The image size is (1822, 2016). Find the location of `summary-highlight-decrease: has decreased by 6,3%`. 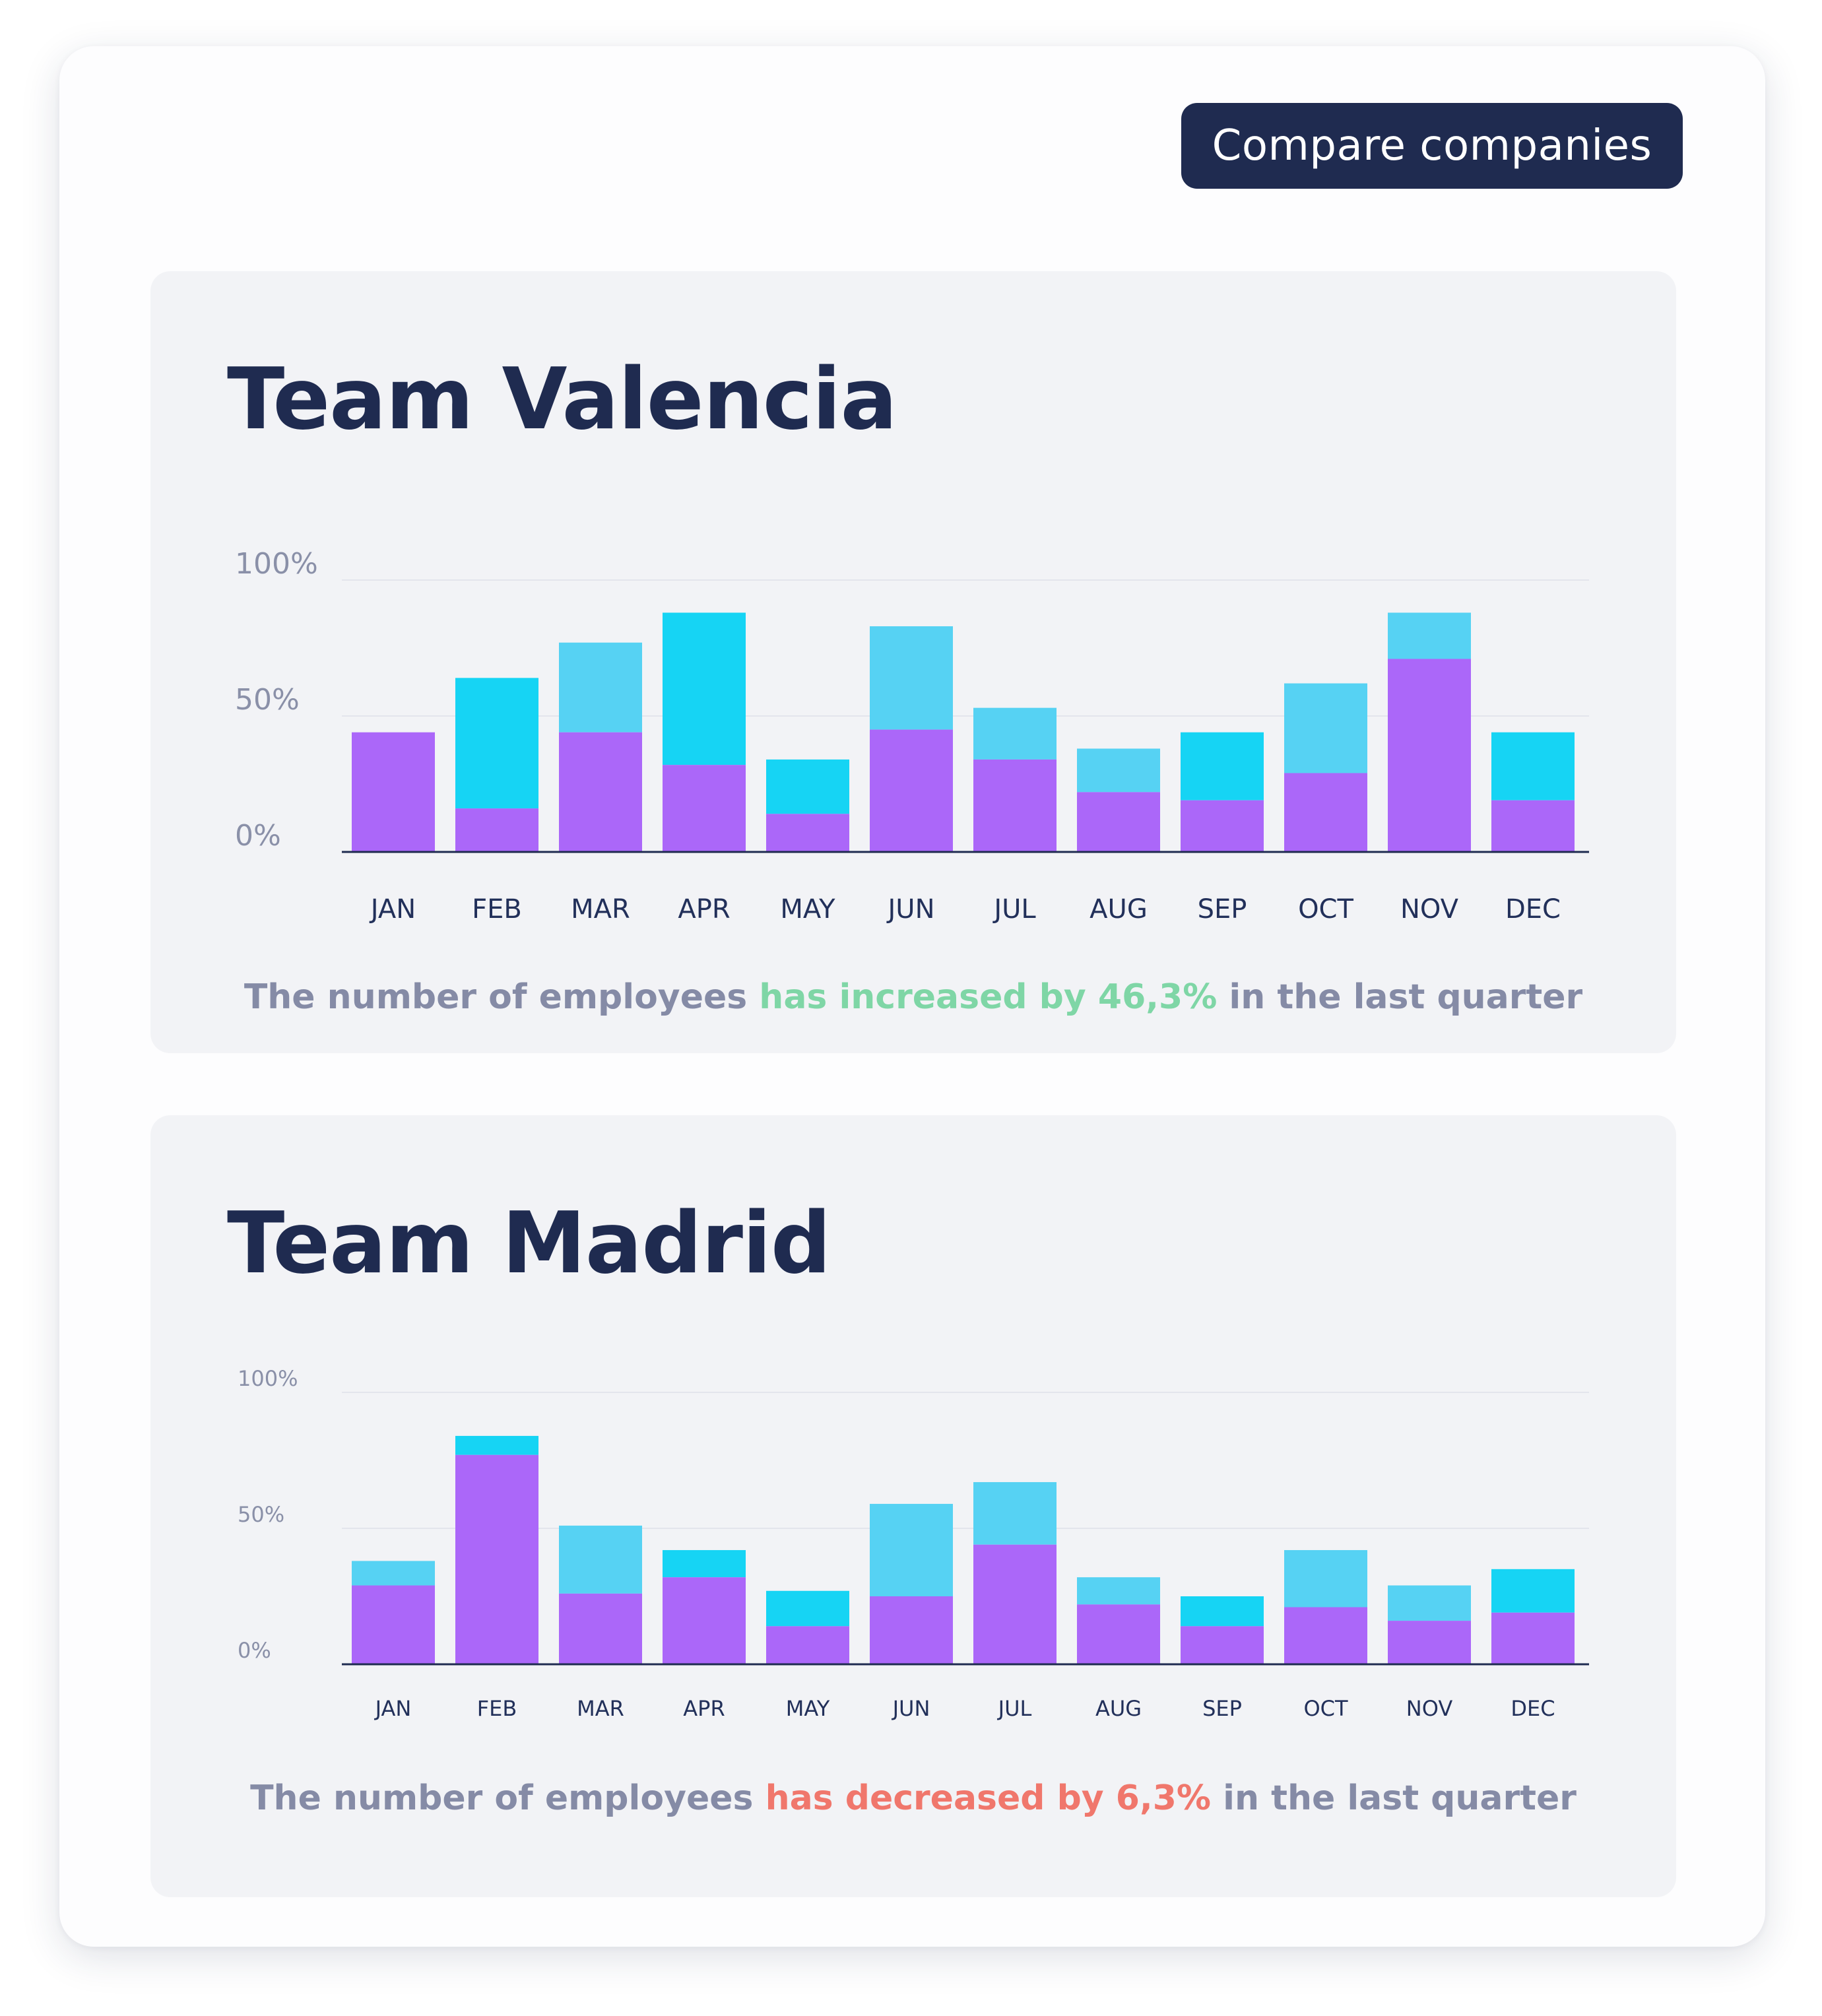

summary-highlight-decrease: has decreased by 6,3% is located at coordinates (988, 1798).